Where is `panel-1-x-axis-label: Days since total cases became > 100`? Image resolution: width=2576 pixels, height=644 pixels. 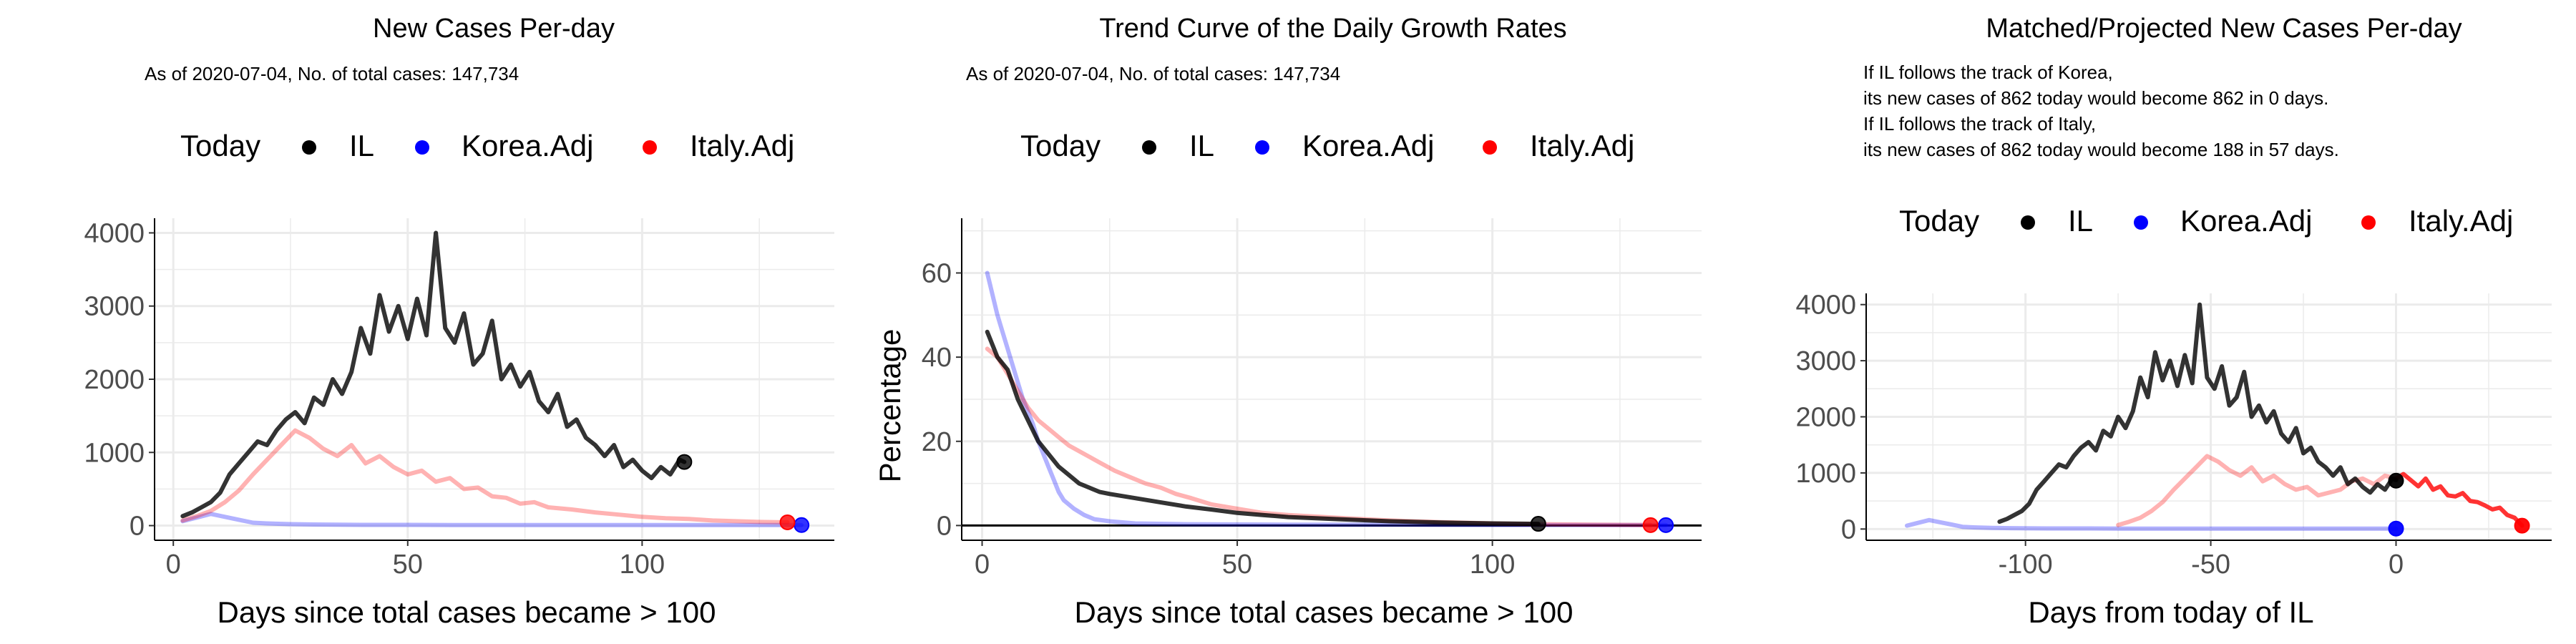
panel-1-x-axis-label: Days since total cases became > 100 is located at coordinates (467, 612).